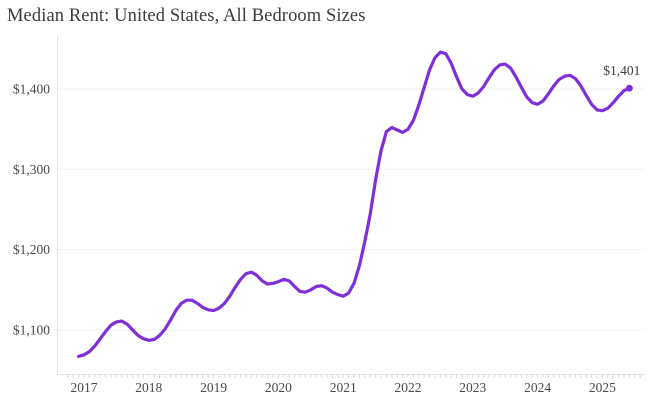  Describe the element at coordinates (31, 249) in the screenshot. I see `y-tick-label: $1,200` at that location.